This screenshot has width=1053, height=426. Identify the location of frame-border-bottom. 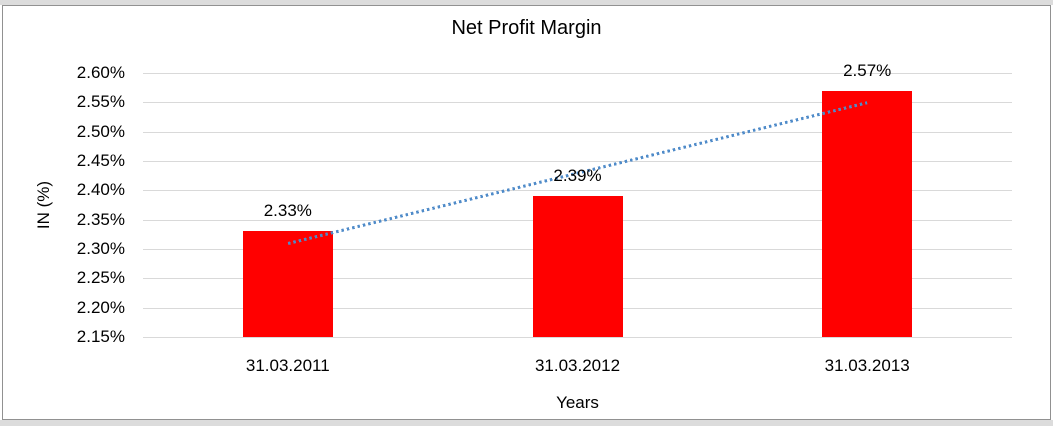
(526, 423).